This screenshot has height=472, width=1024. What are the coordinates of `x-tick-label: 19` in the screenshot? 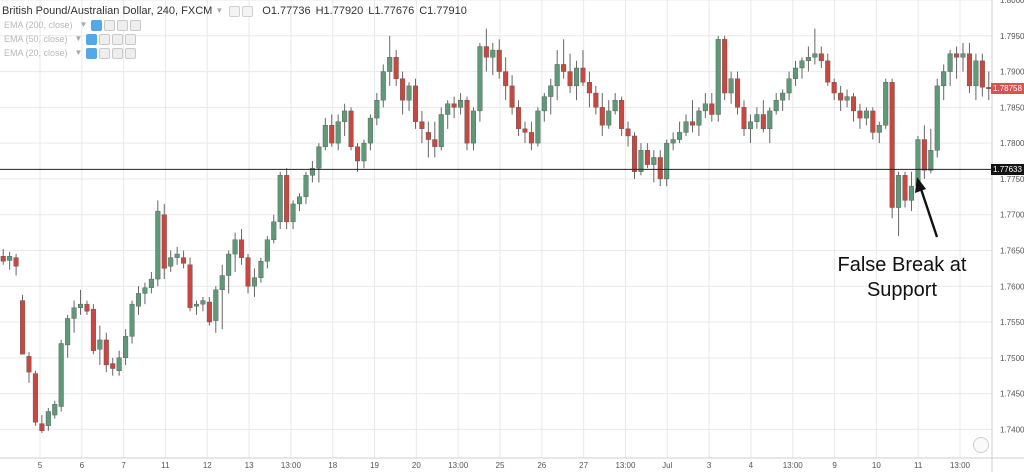 It's located at (374, 465).